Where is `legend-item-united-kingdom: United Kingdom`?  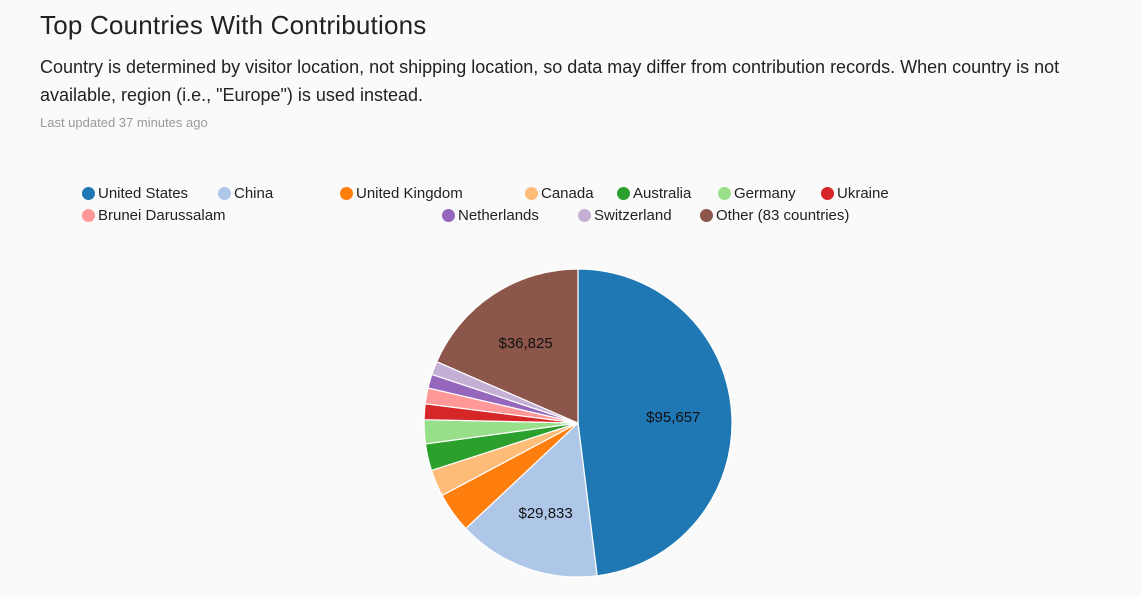 legend-item-united-kingdom: United Kingdom is located at coordinates (432, 193).